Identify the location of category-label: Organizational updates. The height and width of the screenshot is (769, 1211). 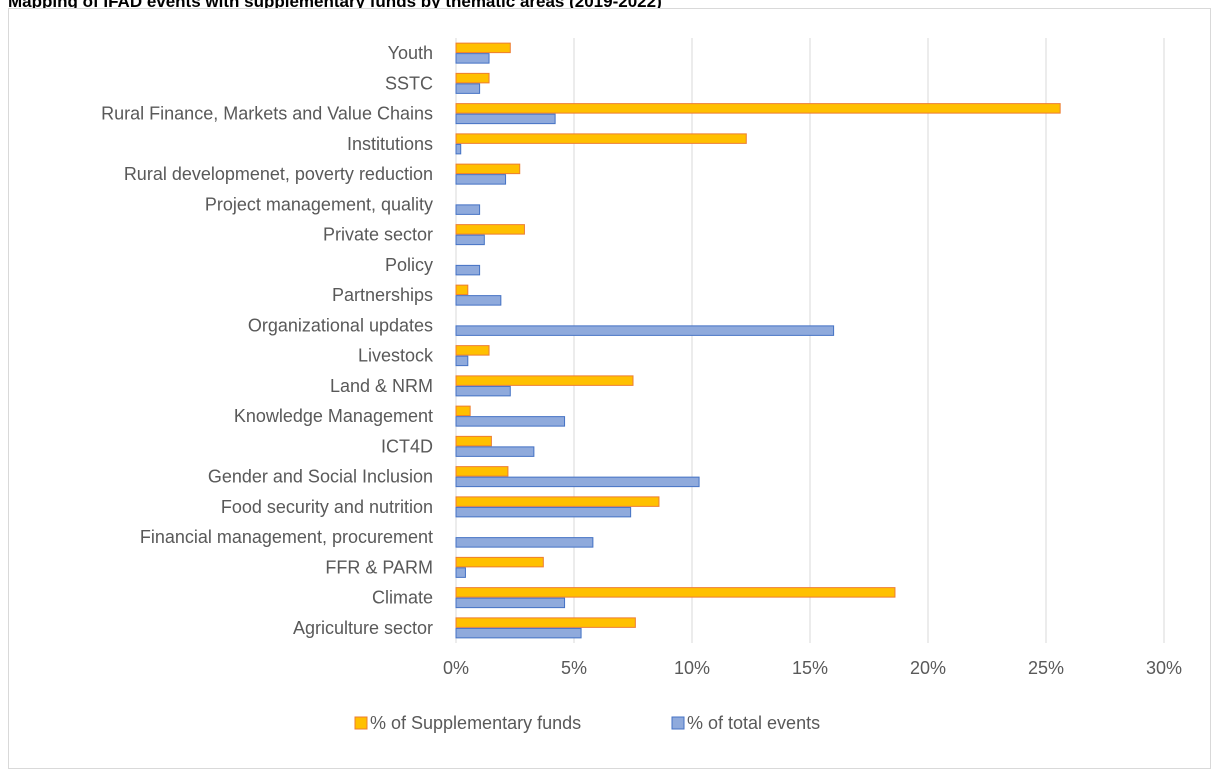
(340, 325).